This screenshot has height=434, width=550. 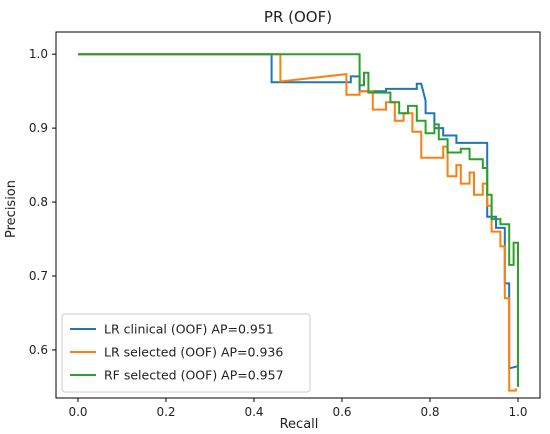 I want to click on y-tick-label: 0.6, so click(x=38, y=350).